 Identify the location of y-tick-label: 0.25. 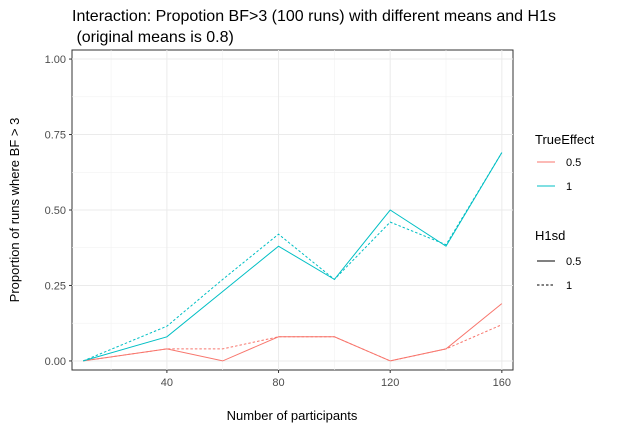
(55, 286).